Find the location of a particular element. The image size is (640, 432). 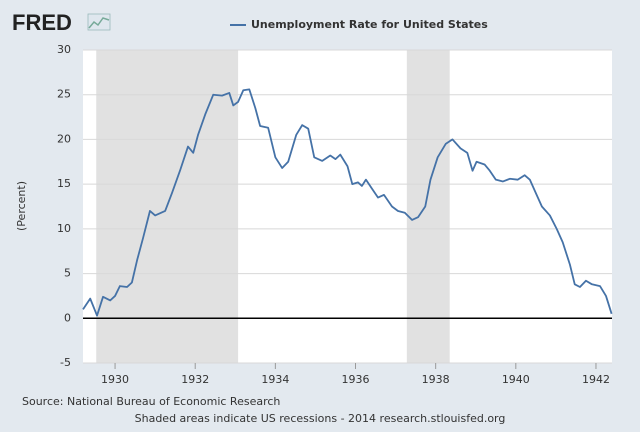

x-tick-label: 1934 is located at coordinates (275, 379).